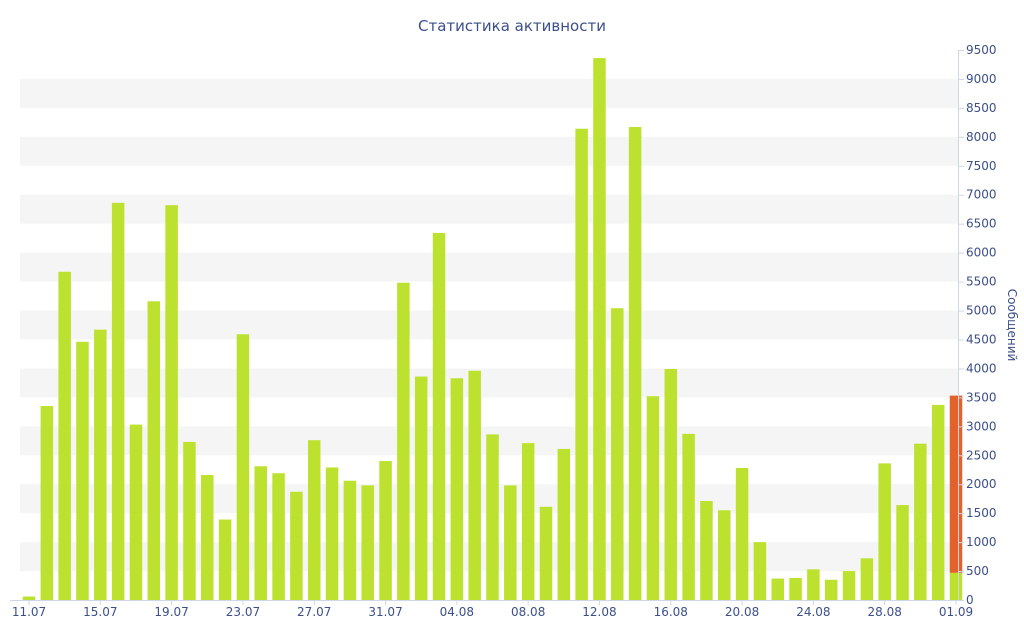  What do you see at coordinates (981, 368) in the screenshot?
I see `y-tick-label: 4000` at bounding box center [981, 368].